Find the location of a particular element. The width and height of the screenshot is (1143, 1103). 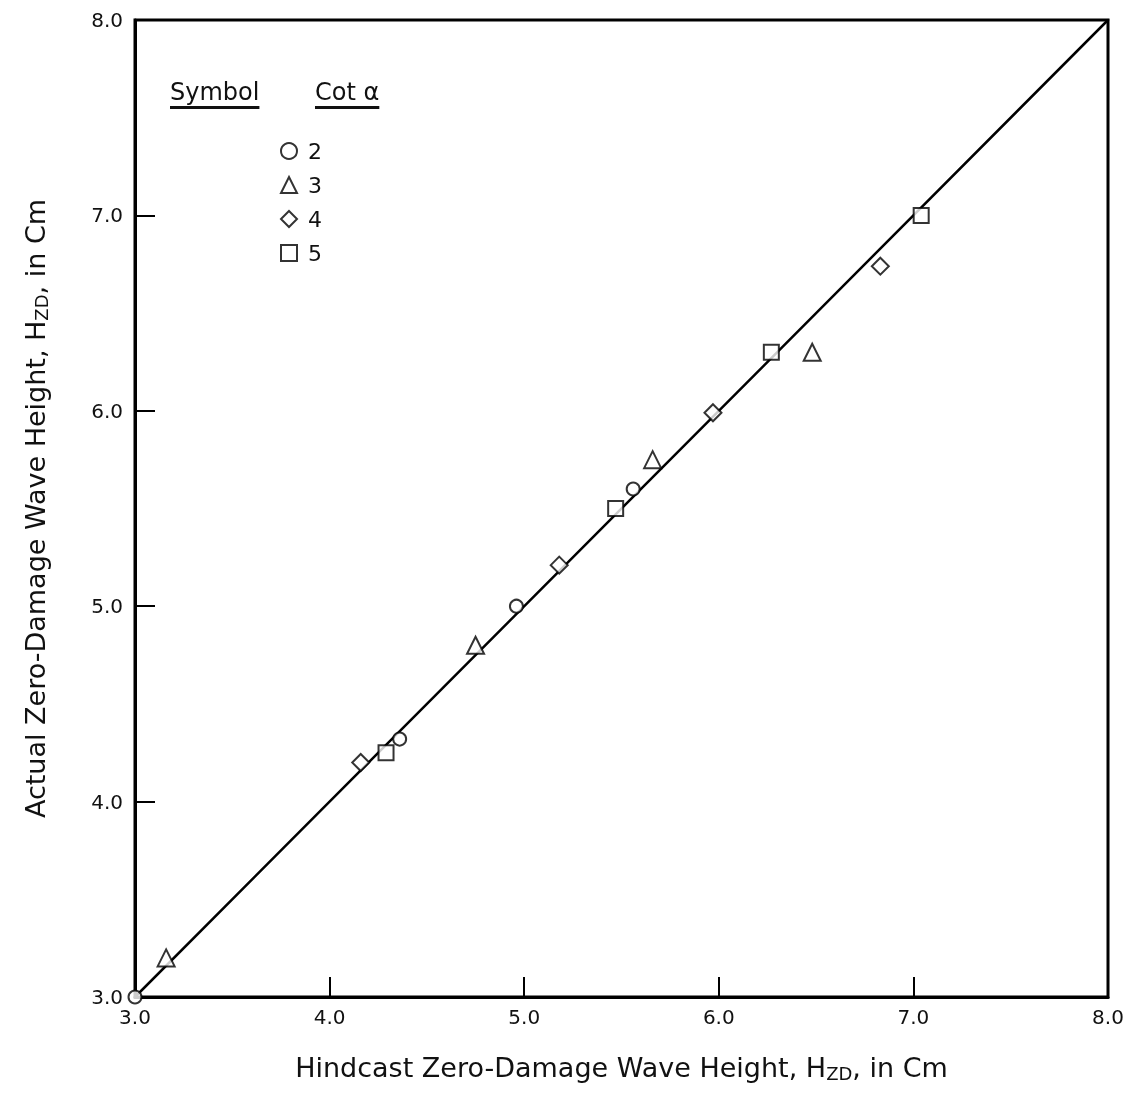

x-tick-label: 5.0 is located at coordinates (524, 1017).